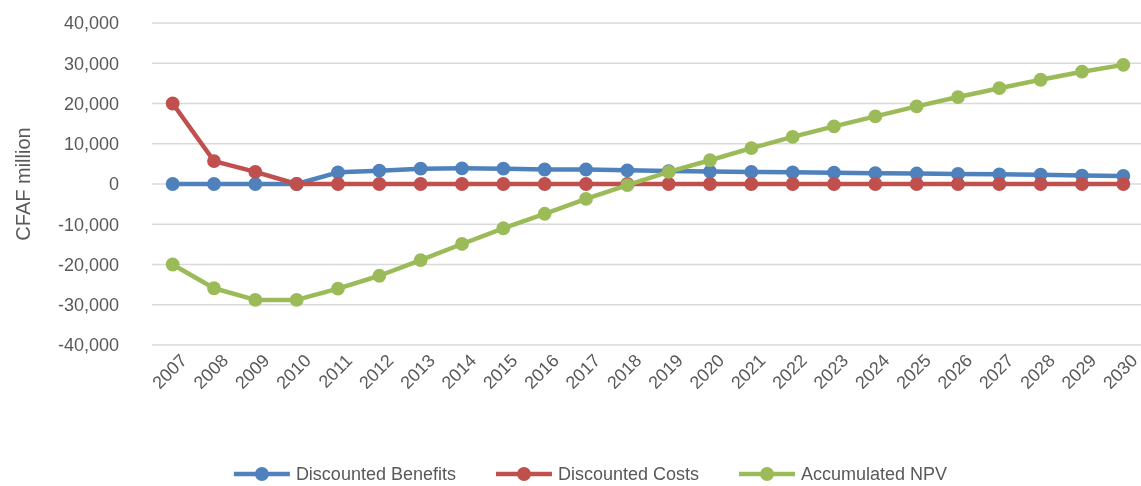 This screenshot has width=1141, height=486. I want to click on y-tick-label: 30,000, so click(91, 63).